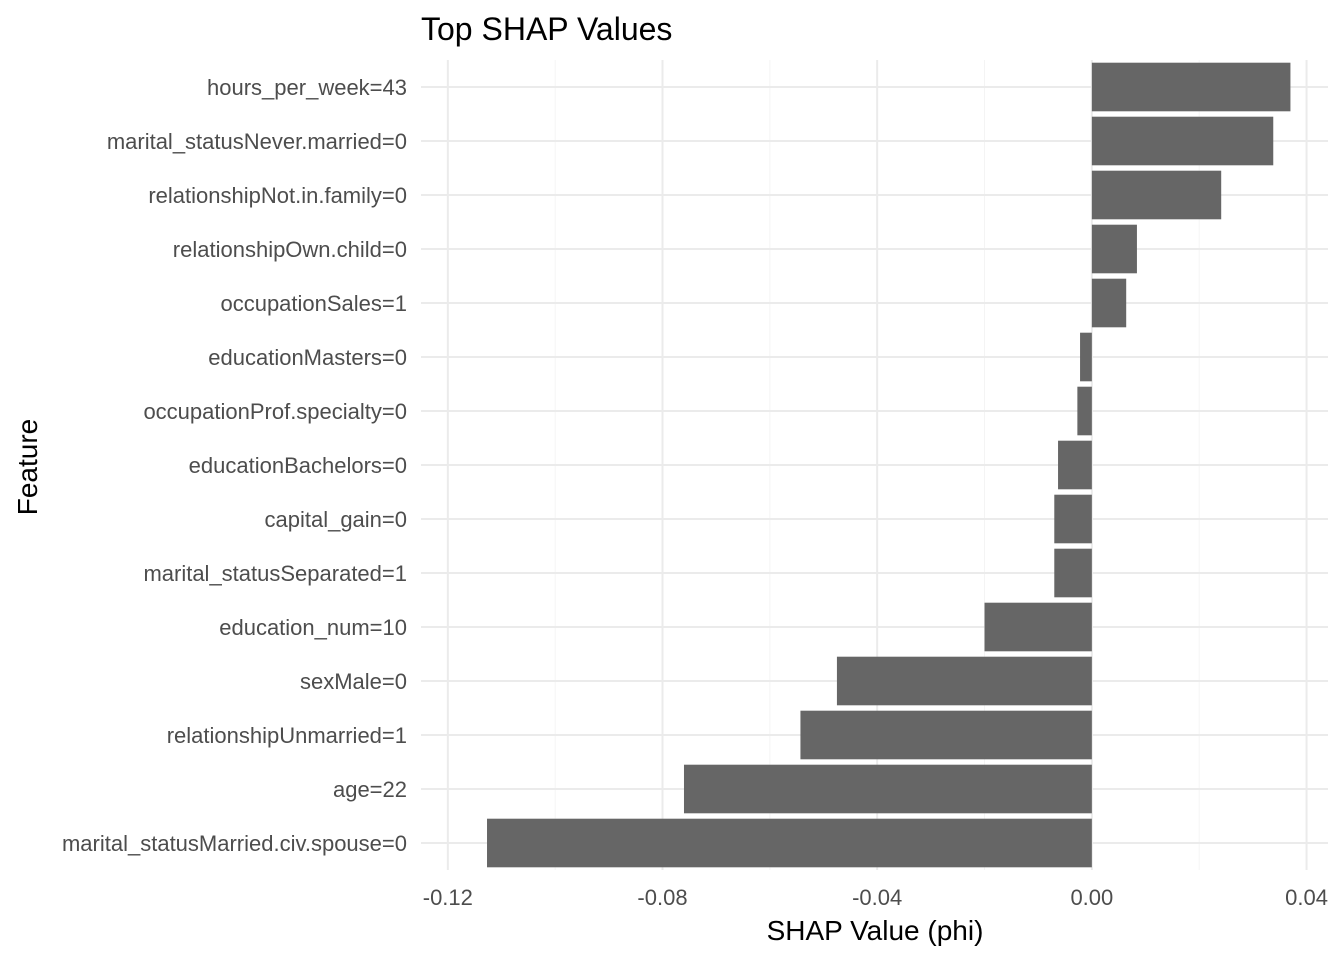 Image resolution: width=1344 pixels, height=960 pixels. What do you see at coordinates (313, 303) in the screenshot?
I see `y-tick-label: occupationSales=1` at bounding box center [313, 303].